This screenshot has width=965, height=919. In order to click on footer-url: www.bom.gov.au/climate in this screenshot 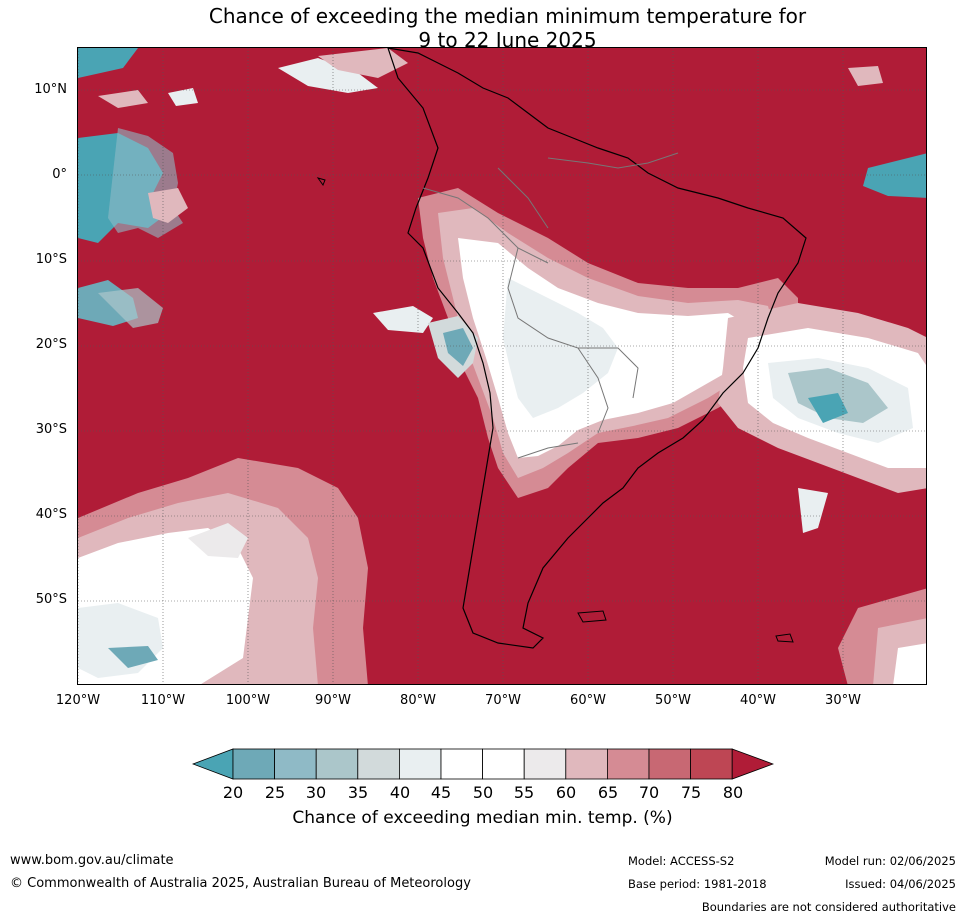, I will do `click(92, 860)`.